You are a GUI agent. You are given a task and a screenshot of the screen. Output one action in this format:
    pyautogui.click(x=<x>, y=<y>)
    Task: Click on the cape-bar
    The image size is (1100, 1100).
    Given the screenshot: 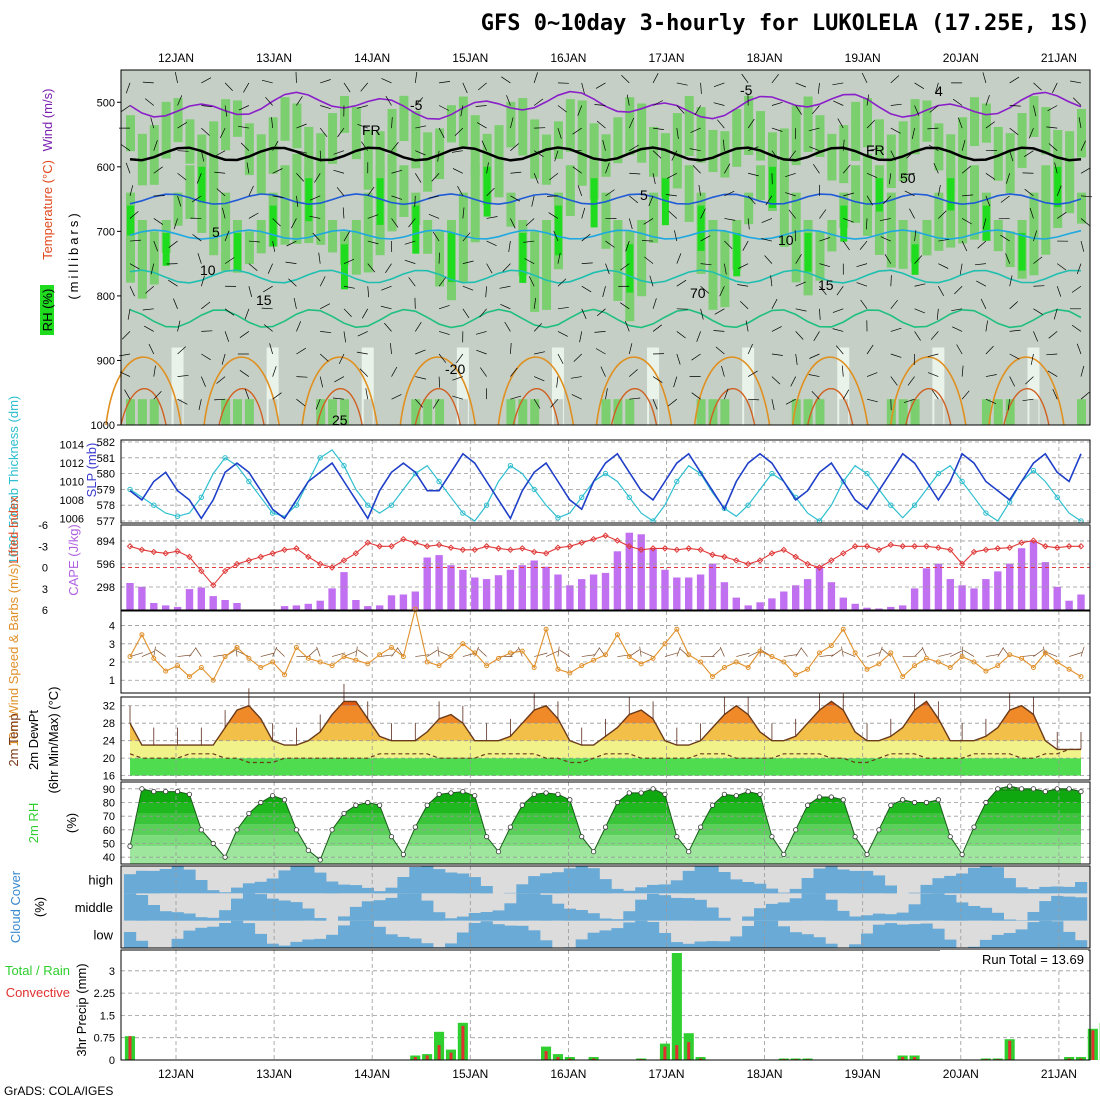 What is the action you would take?
    pyautogui.click(x=677, y=593)
    